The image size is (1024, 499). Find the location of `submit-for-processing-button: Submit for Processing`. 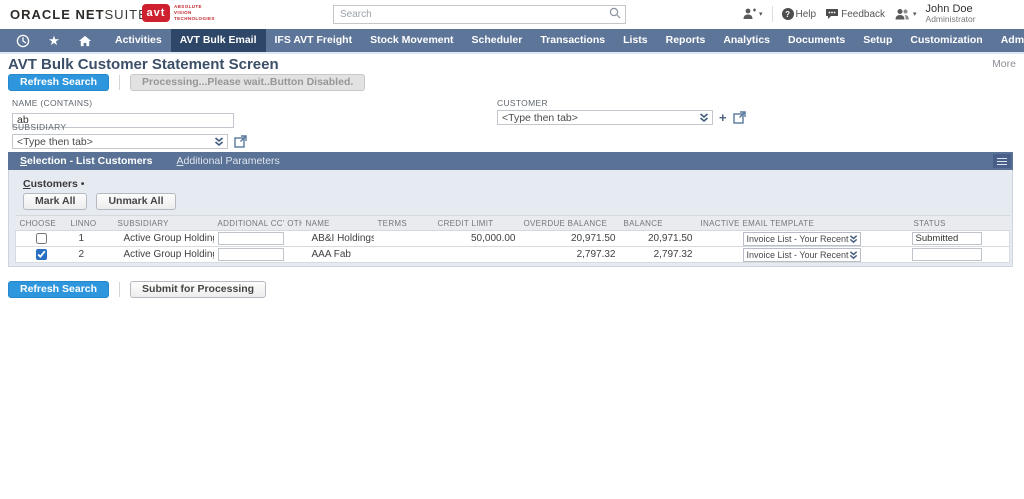

submit-for-processing-button: Submit for Processing is located at coordinates (198, 289).